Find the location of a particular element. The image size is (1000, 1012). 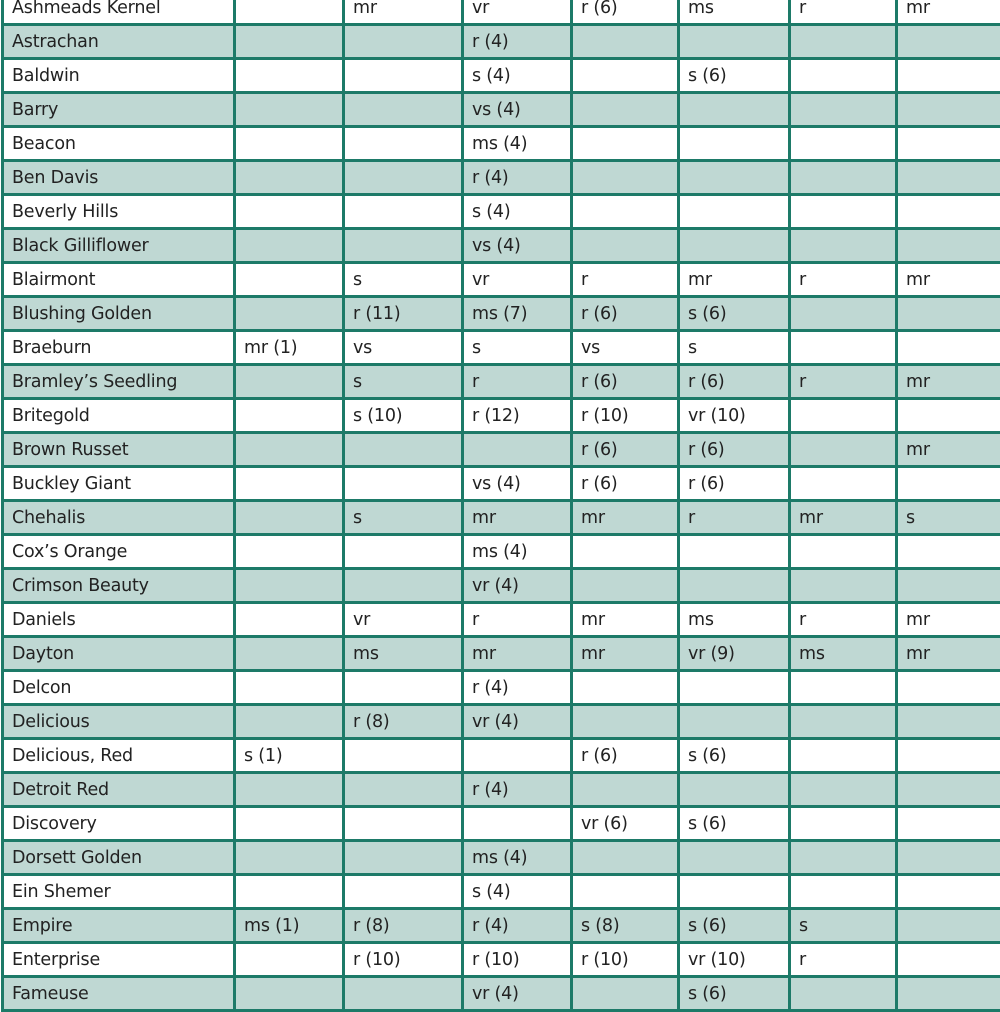

rating-cell: s (8) is located at coordinates (625, 926).